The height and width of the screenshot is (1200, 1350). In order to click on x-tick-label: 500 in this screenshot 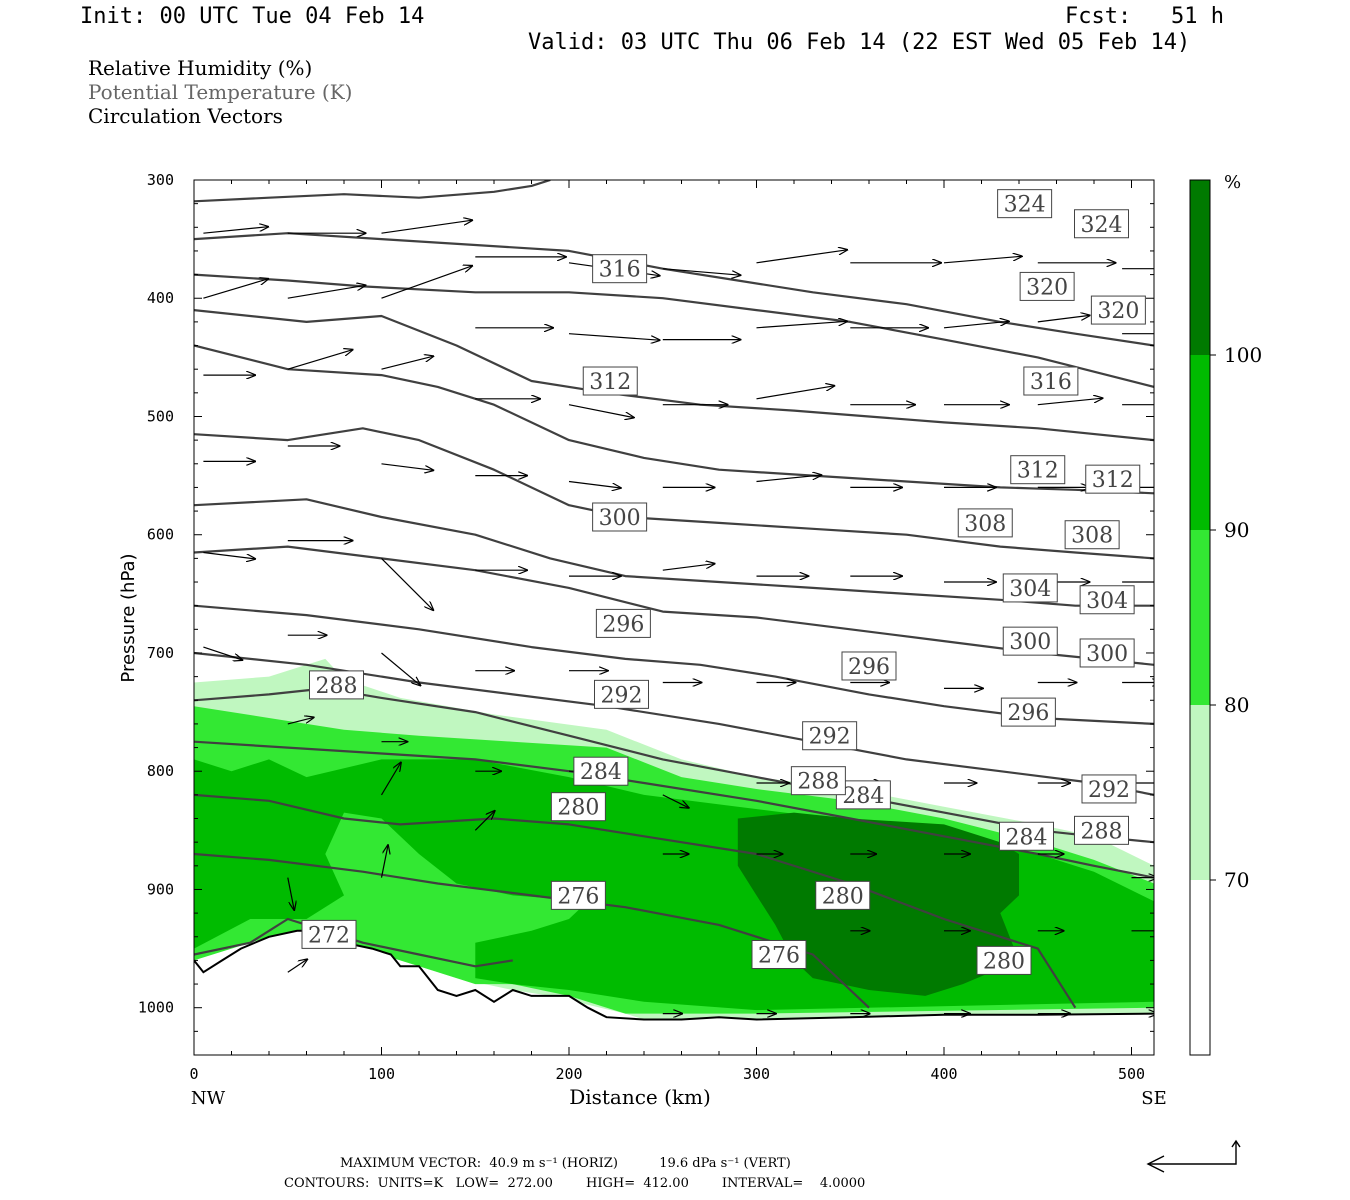, I will do `click(1131, 1074)`.